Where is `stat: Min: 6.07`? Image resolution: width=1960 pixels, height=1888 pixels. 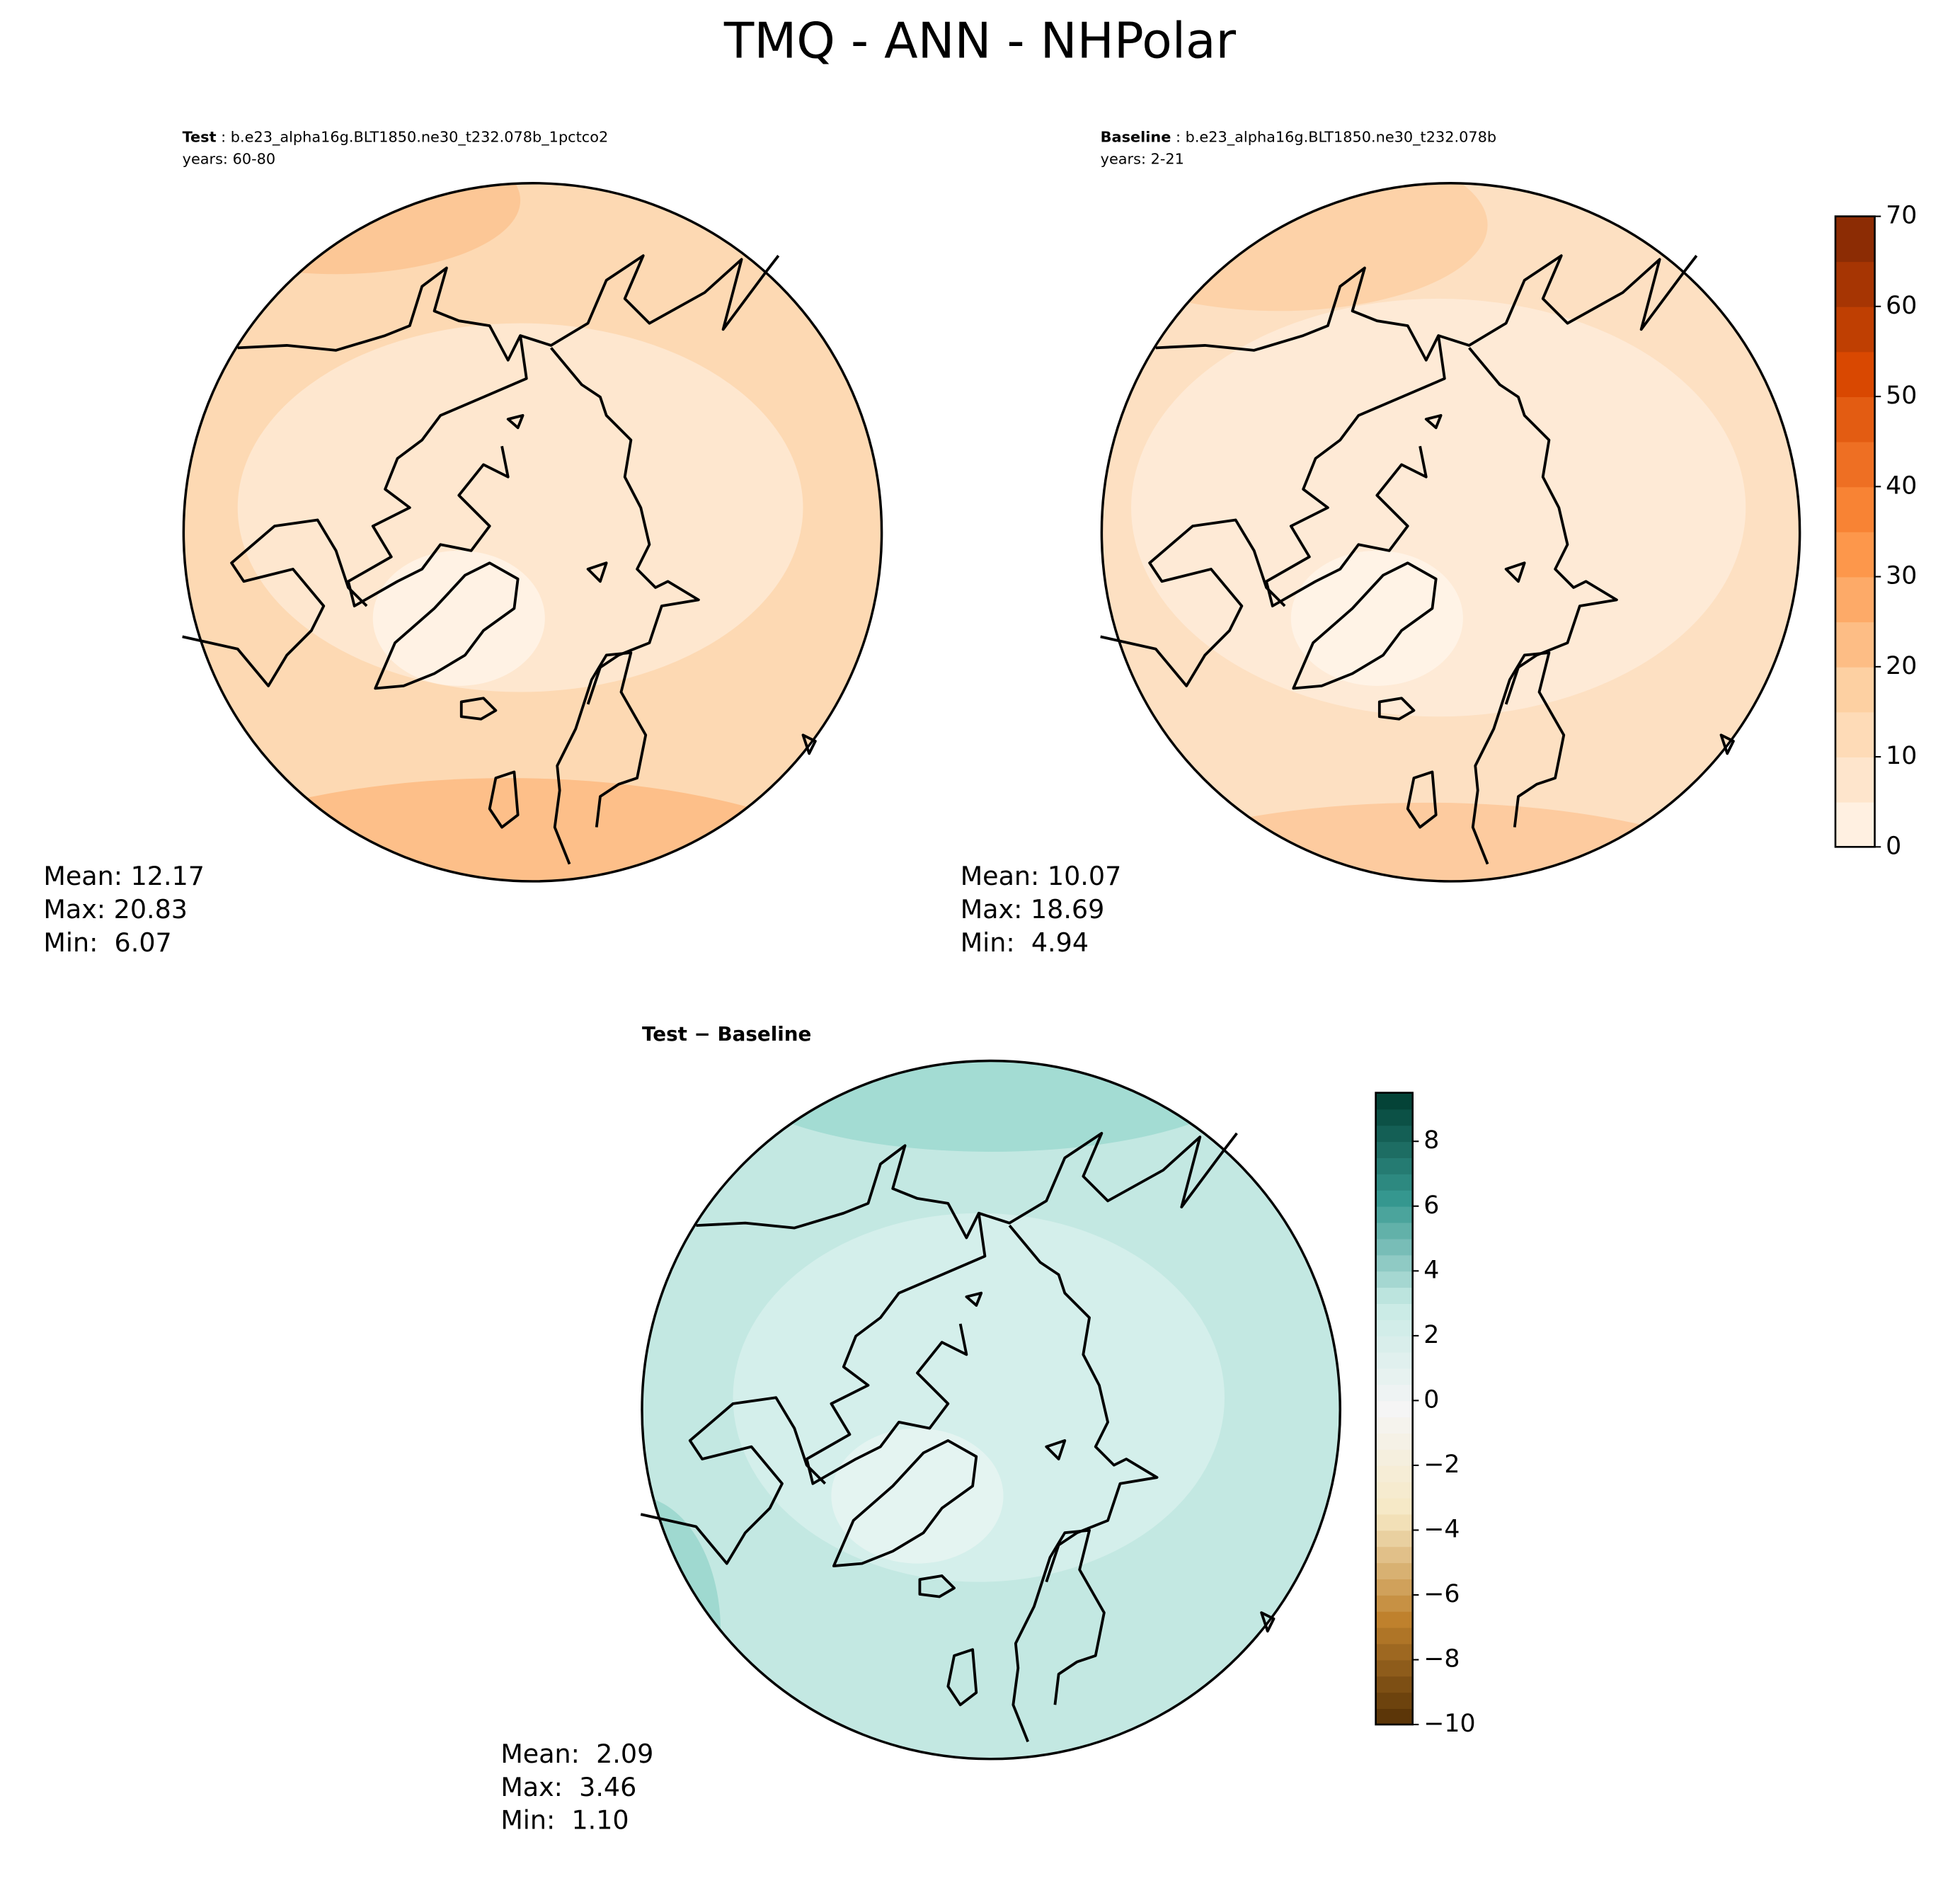
stat: Min: 6.07 is located at coordinates (107, 942).